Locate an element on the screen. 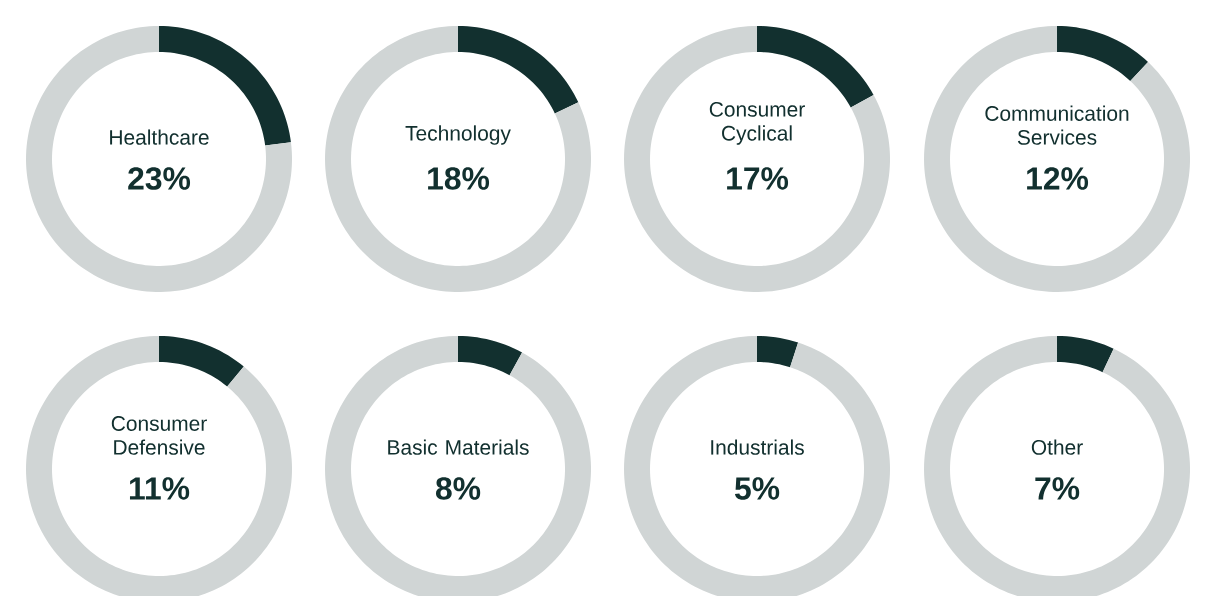 Image resolution: width=1208 pixels, height=596 pixels. text: Consumer Cyclical is located at coordinates (757, 123).